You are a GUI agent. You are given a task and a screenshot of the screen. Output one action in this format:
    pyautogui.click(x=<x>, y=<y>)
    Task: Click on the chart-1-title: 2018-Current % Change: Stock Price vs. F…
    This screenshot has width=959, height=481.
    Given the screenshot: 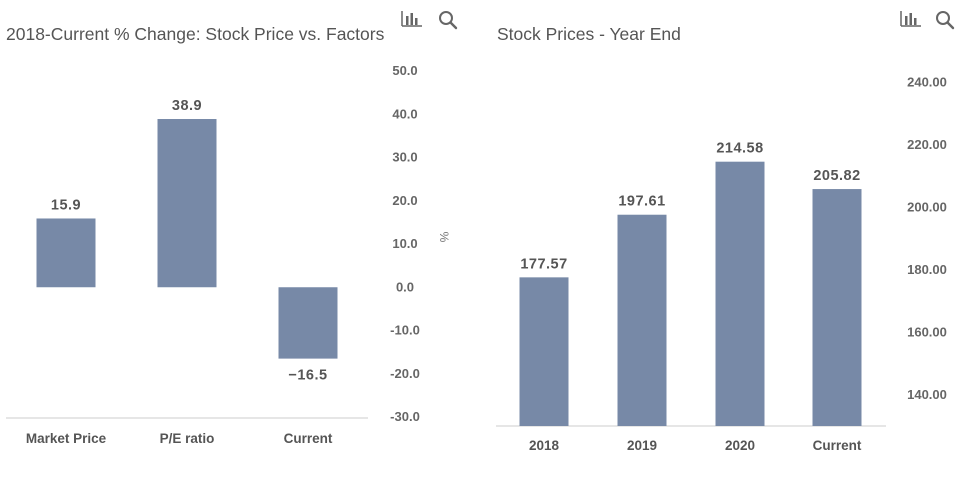 What is the action you would take?
    pyautogui.click(x=195, y=34)
    